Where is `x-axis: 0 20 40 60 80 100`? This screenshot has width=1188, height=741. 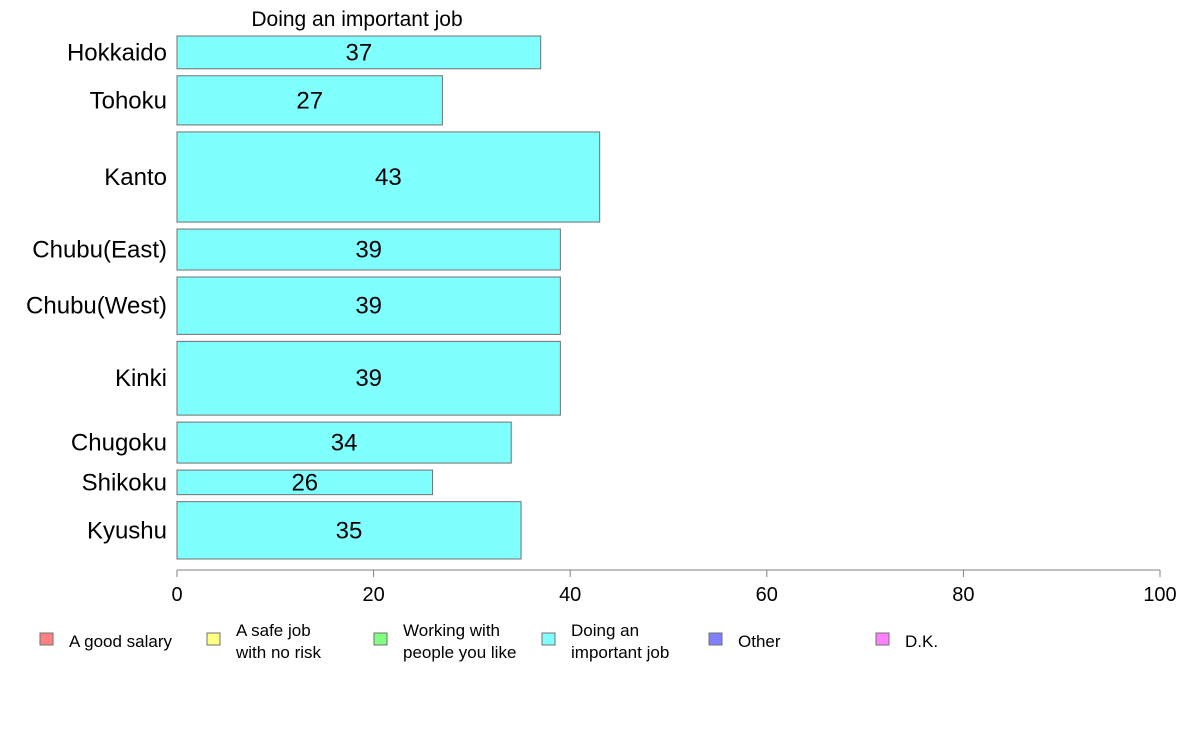 x-axis: 0 20 40 60 80 100 is located at coordinates (674, 587).